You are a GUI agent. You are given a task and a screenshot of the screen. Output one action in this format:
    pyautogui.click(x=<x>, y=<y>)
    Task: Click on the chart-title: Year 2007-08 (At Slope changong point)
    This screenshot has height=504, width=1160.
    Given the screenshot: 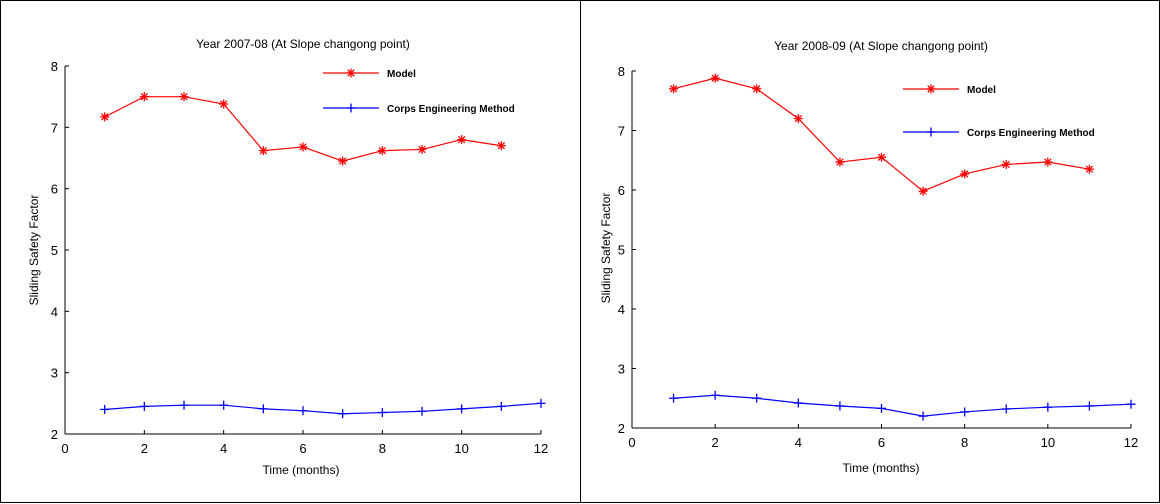 What is the action you would take?
    pyautogui.click(x=303, y=44)
    